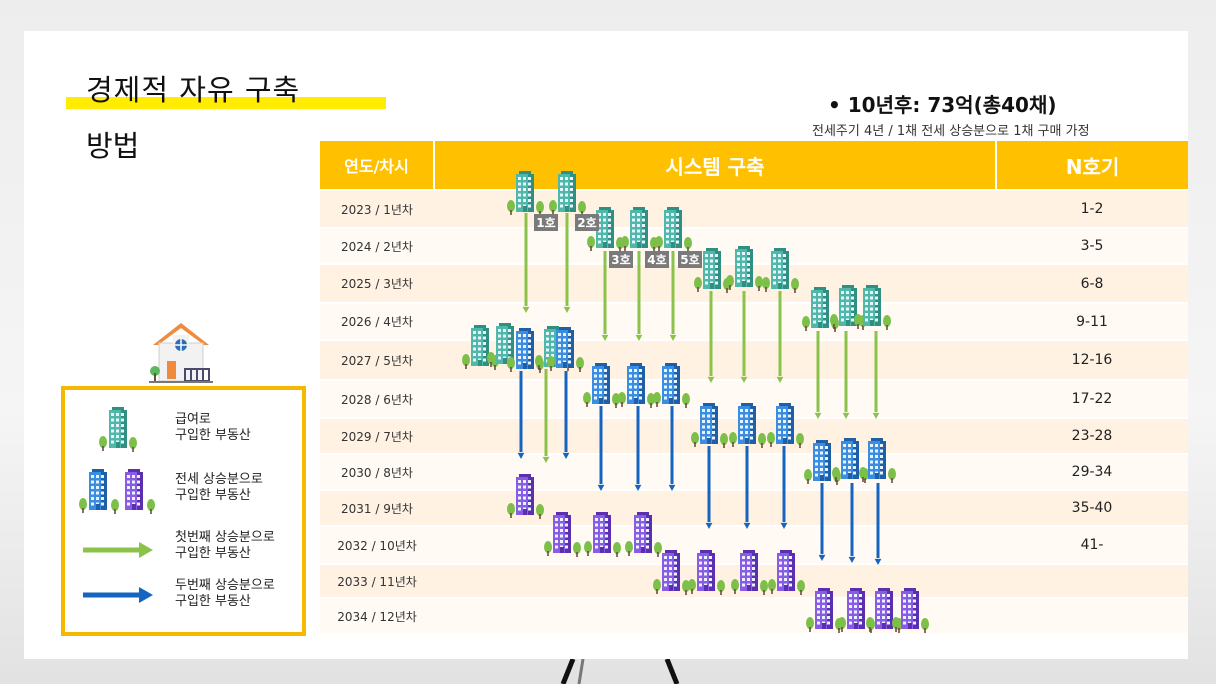  I want to click on n-cell: 29-34, so click(1092, 472).